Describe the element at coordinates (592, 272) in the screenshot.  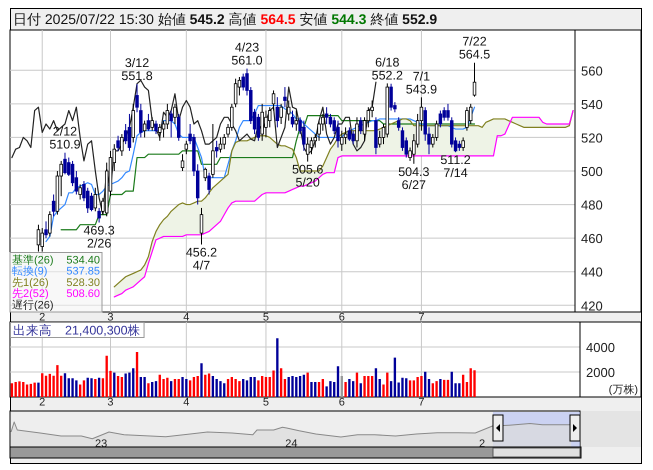
I see `y-tick-label: 440` at that location.